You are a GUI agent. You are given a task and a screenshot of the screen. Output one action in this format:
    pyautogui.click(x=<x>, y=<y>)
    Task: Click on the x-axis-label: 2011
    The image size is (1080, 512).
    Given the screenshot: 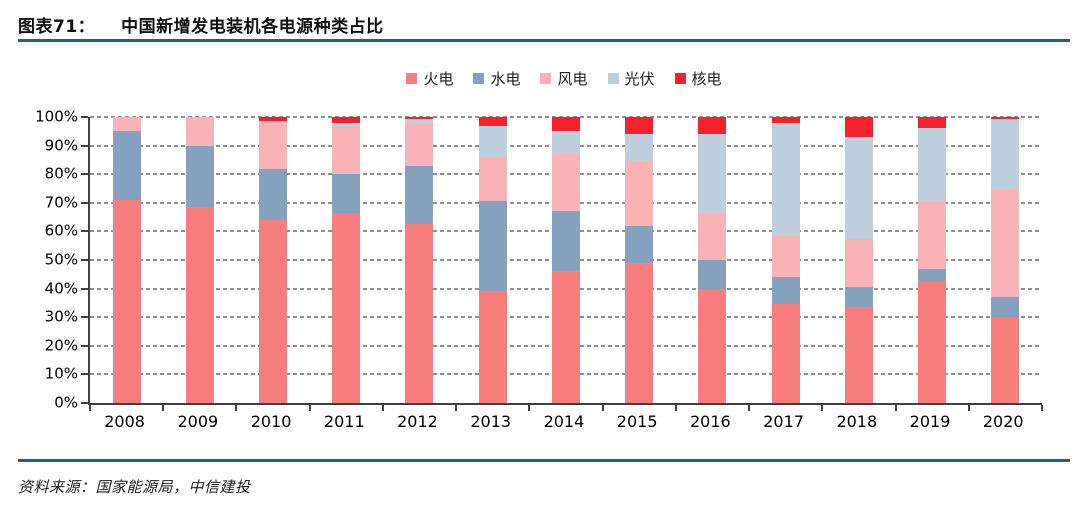 What is the action you would take?
    pyautogui.click(x=344, y=421)
    